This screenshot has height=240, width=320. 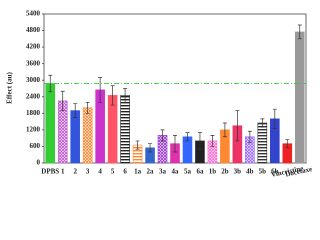 What do you see at coordinates (213, 172) in the screenshot?
I see `x-tick-label: 1b` at bounding box center [213, 172].